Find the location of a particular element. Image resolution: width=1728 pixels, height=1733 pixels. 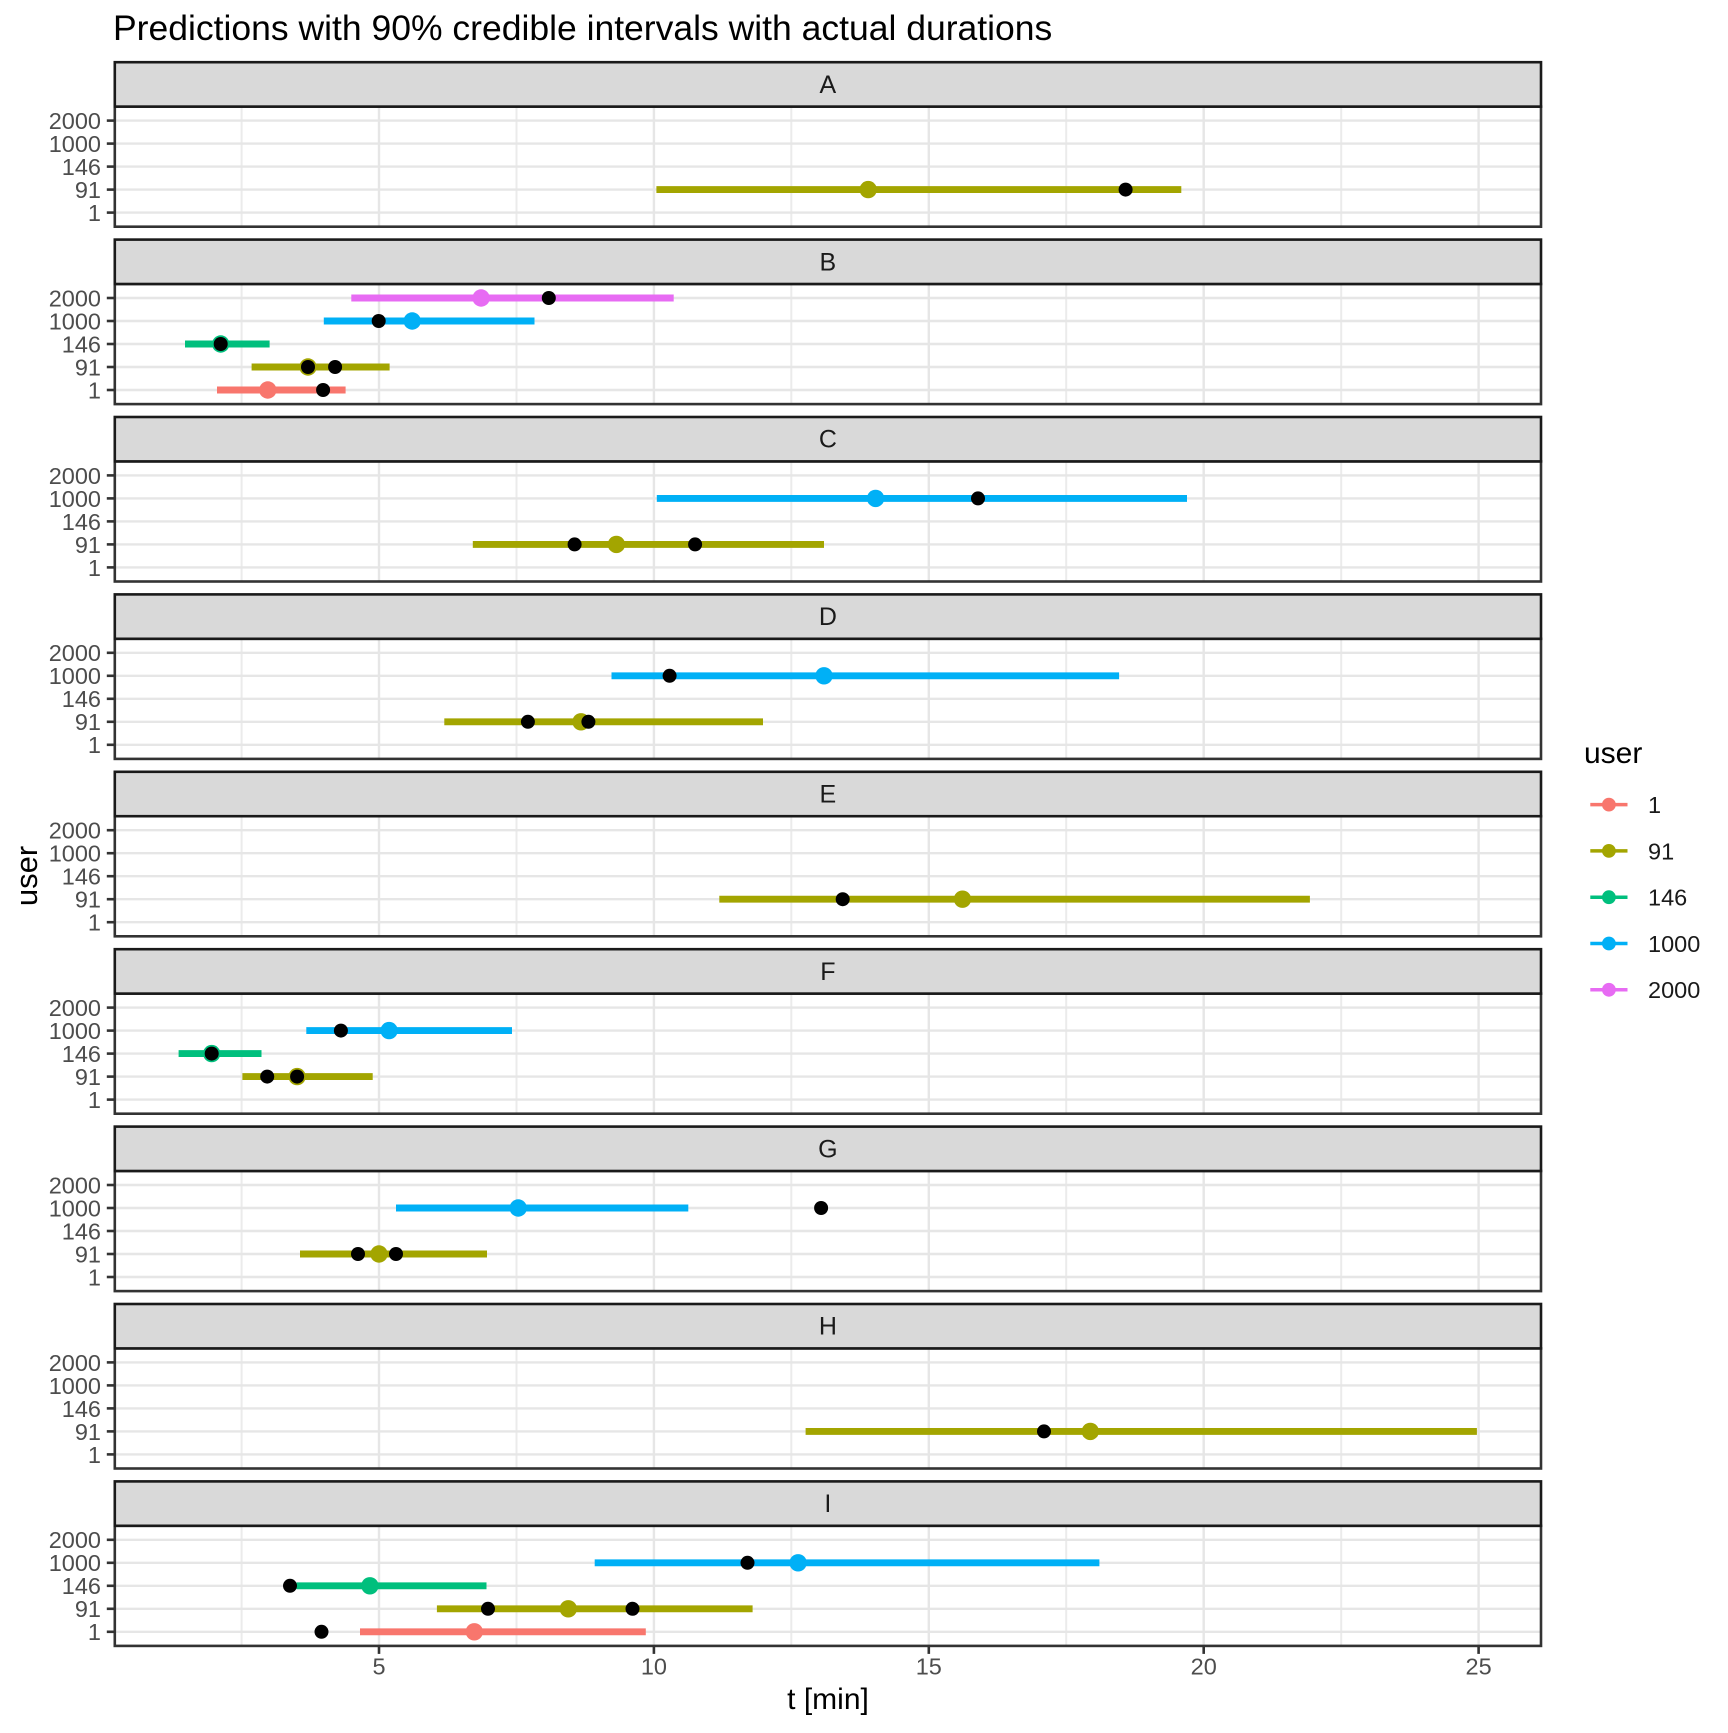

svg-text: 5 is located at coordinates (378, 1666).